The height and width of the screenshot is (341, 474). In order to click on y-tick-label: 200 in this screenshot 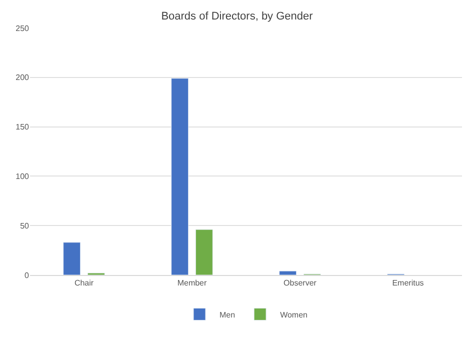, I will do `click(23, 77)`.